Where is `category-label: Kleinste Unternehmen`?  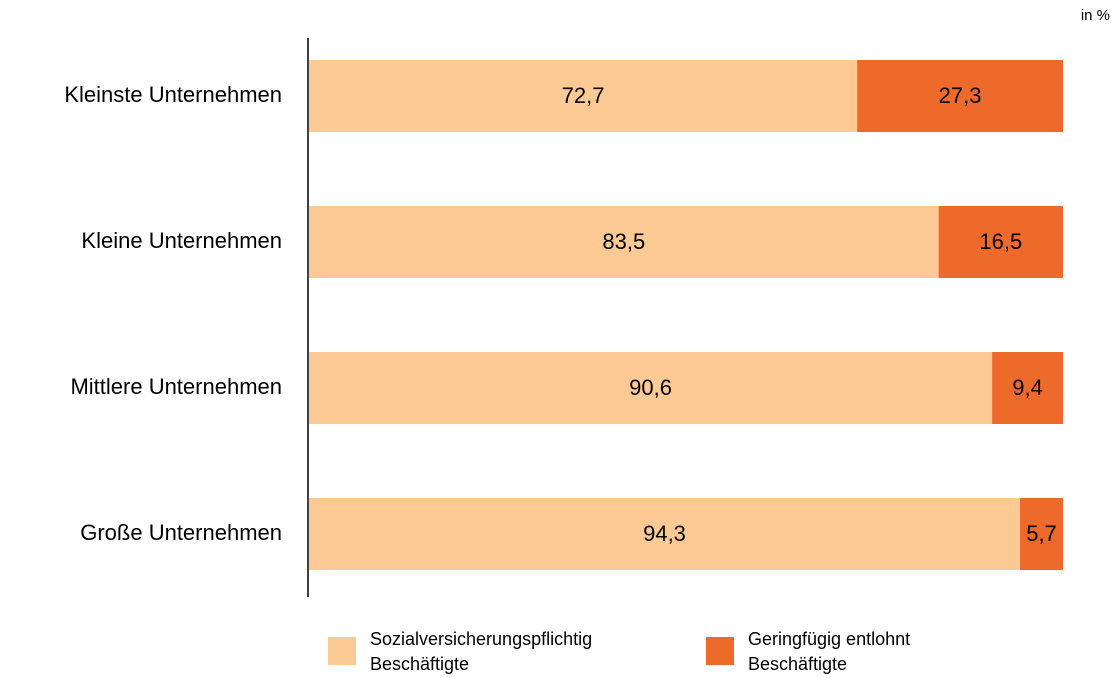 category-label: Kleinste Unternehmen is located at coordinates (173, 94).